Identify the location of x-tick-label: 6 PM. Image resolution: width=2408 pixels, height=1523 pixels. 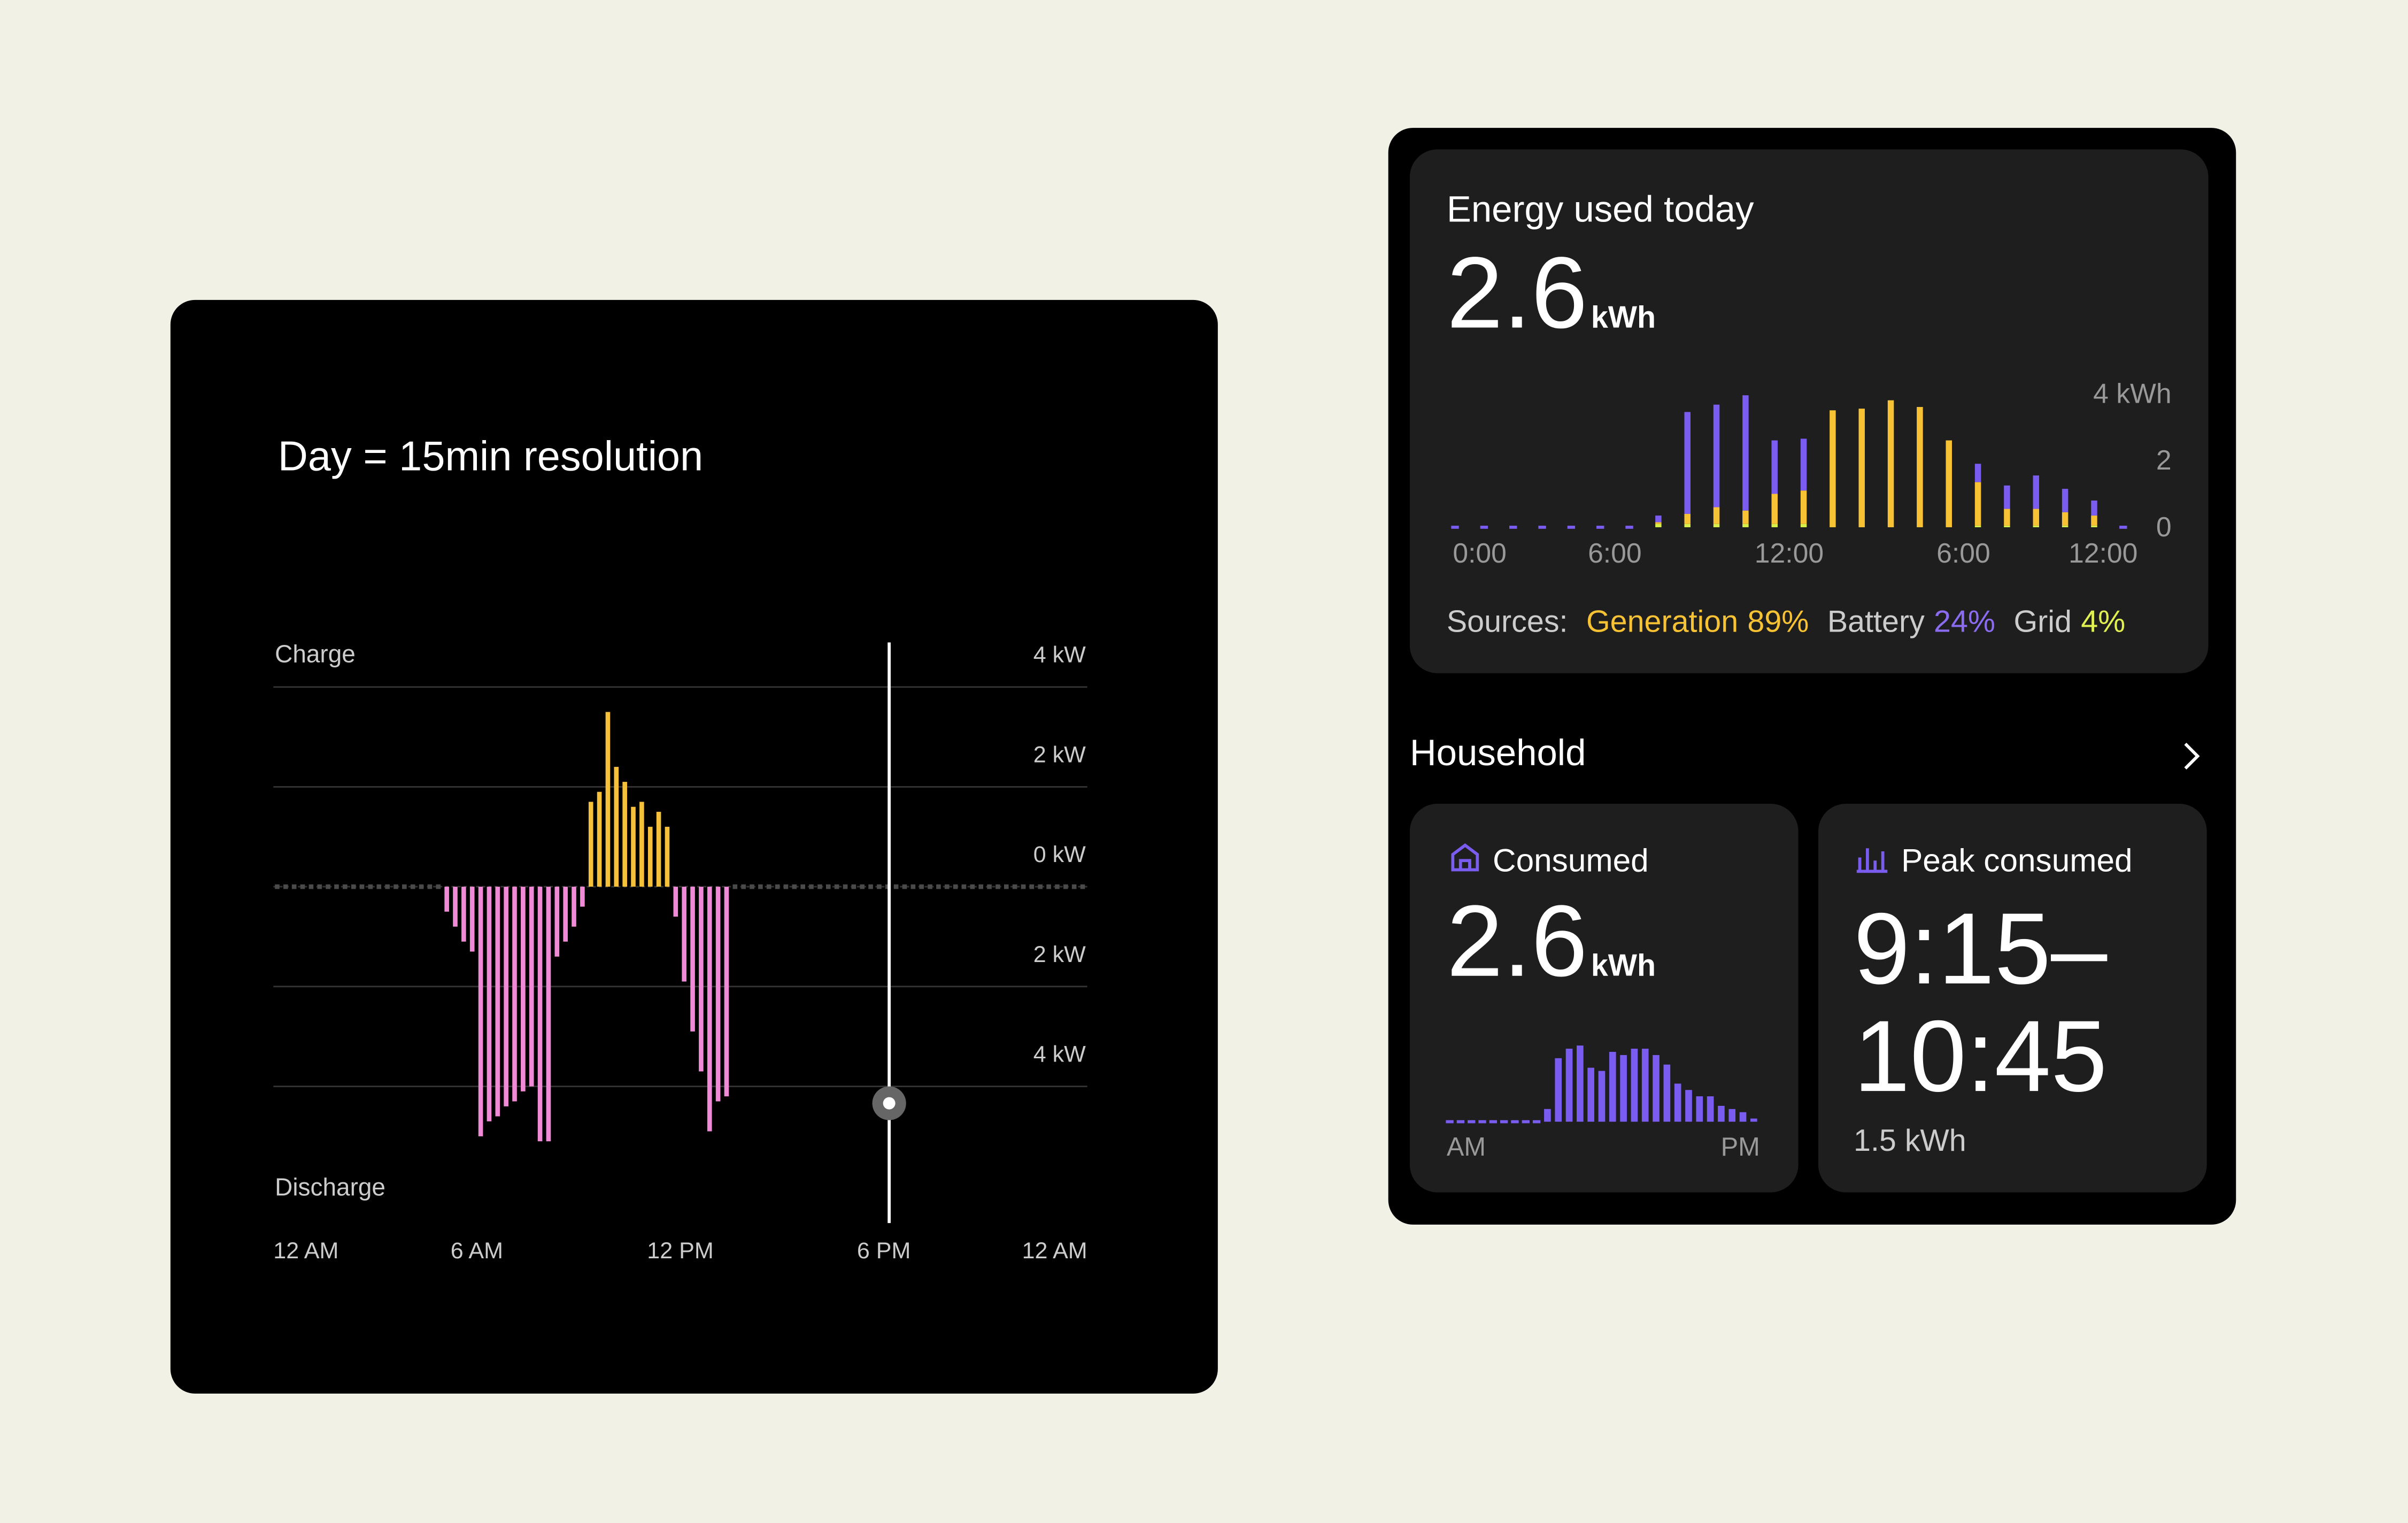
(884, 1251).